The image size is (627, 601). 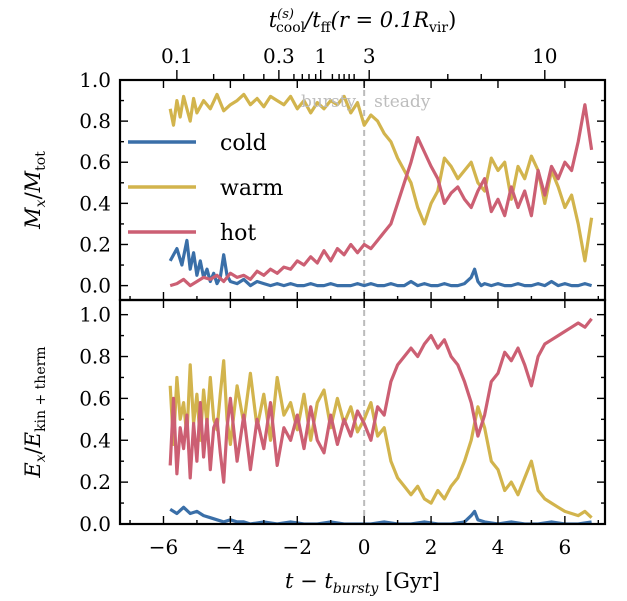 I want to click on top-tick-label: 10, so click(x=544, y=56).